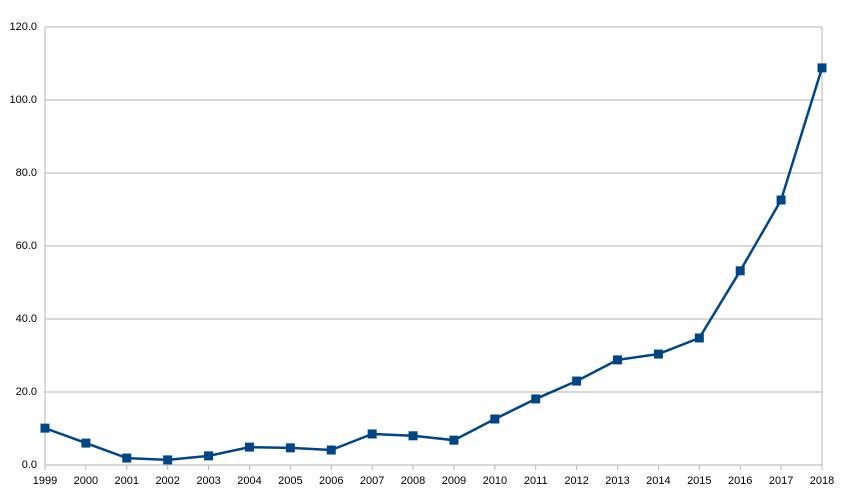 This screenshot has width=853, height=500. What do you see at coordinates (23, 100) in the screenshot?
I see `y-tick-label: 100.0` at bounding box center [23, 100].